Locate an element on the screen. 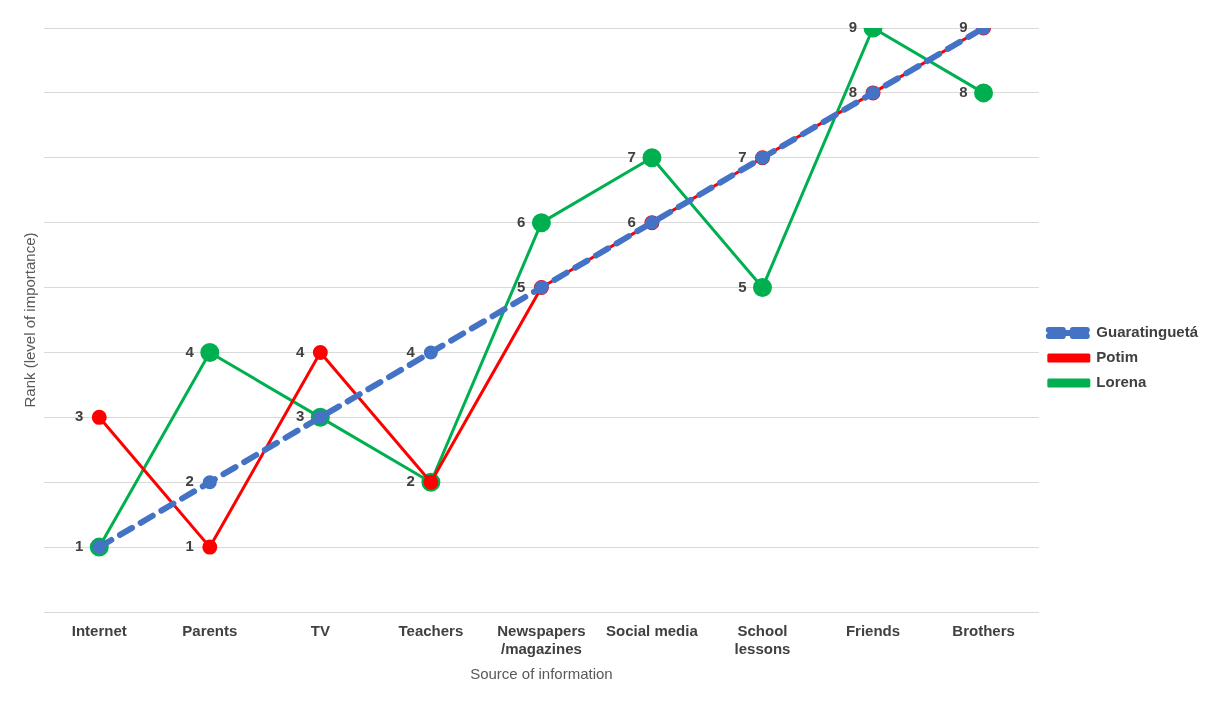  x-tick-label: Social media is located at coordinates (652, 631).